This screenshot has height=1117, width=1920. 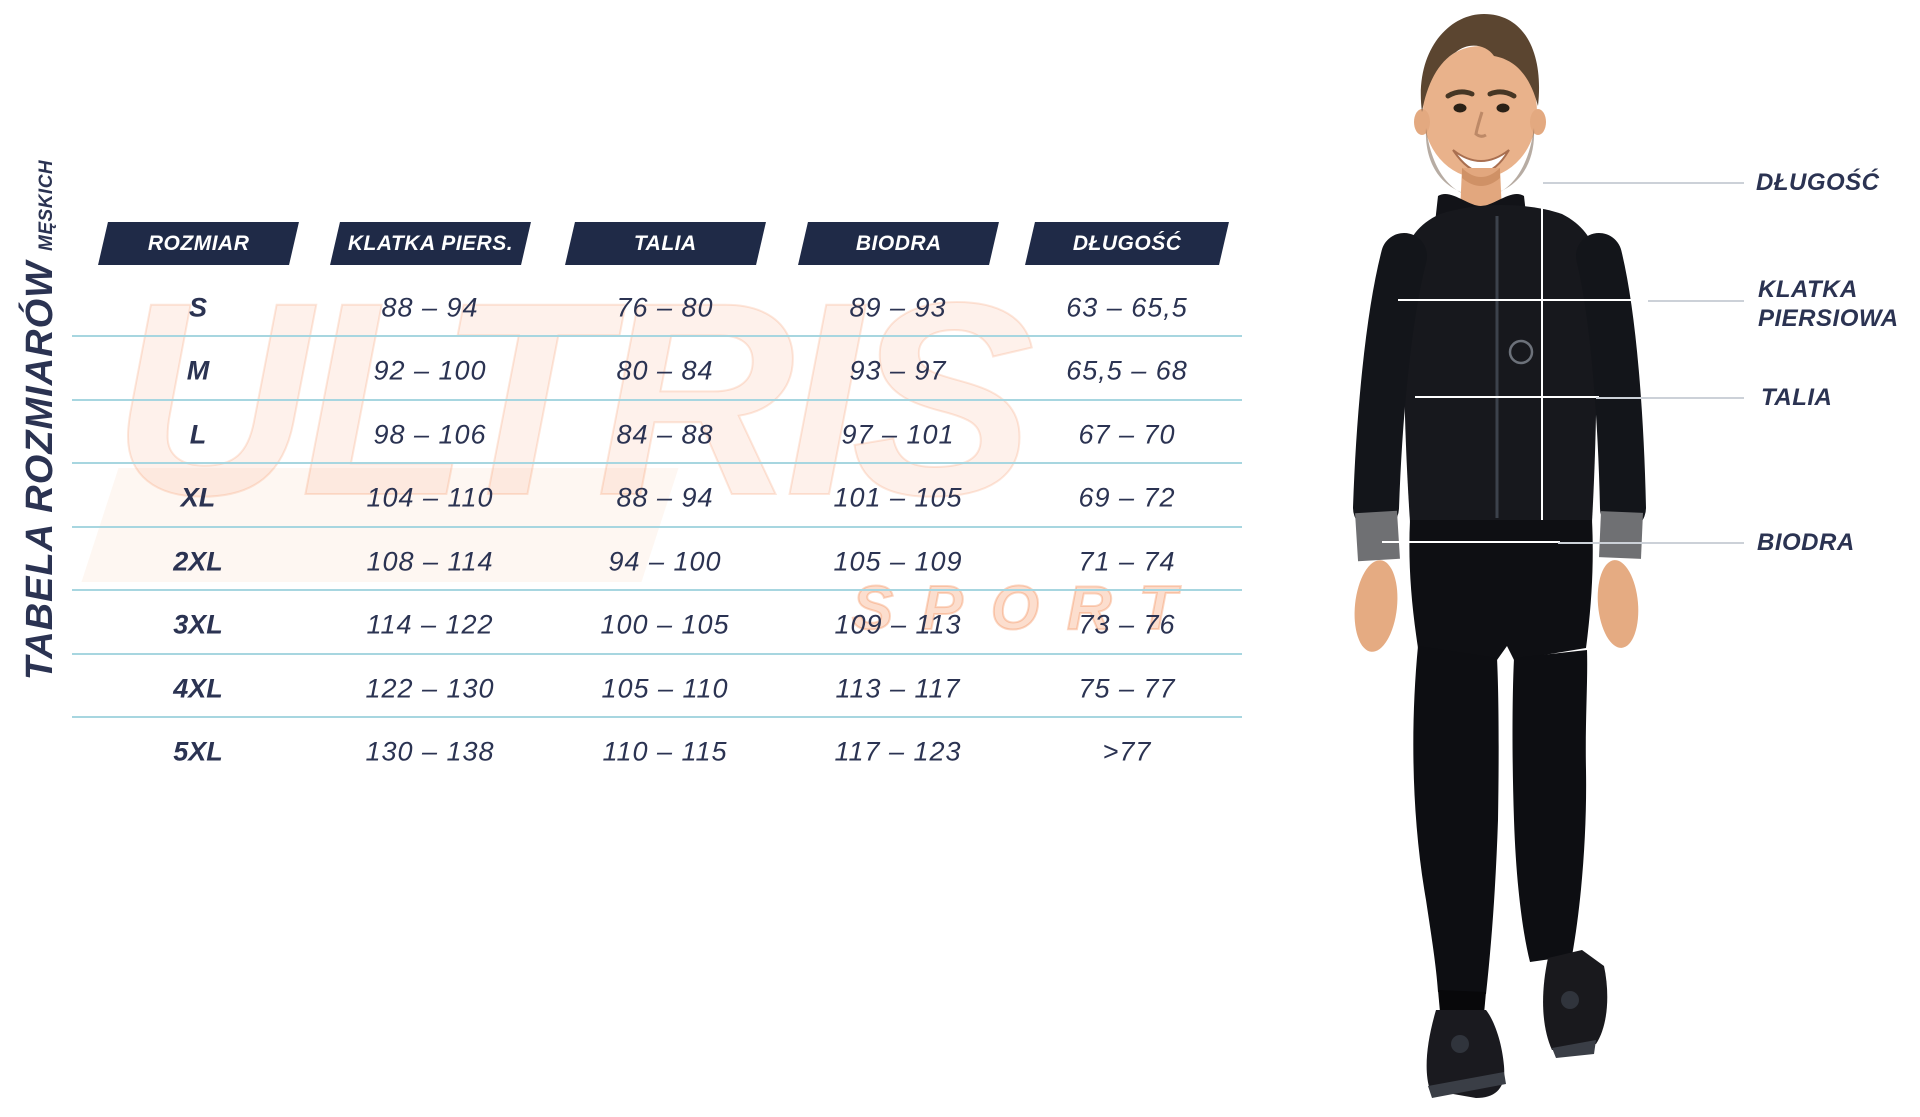 I want to click on column-header-klatka-piers: KLATKA PIERS., so click(x=430, y=243).